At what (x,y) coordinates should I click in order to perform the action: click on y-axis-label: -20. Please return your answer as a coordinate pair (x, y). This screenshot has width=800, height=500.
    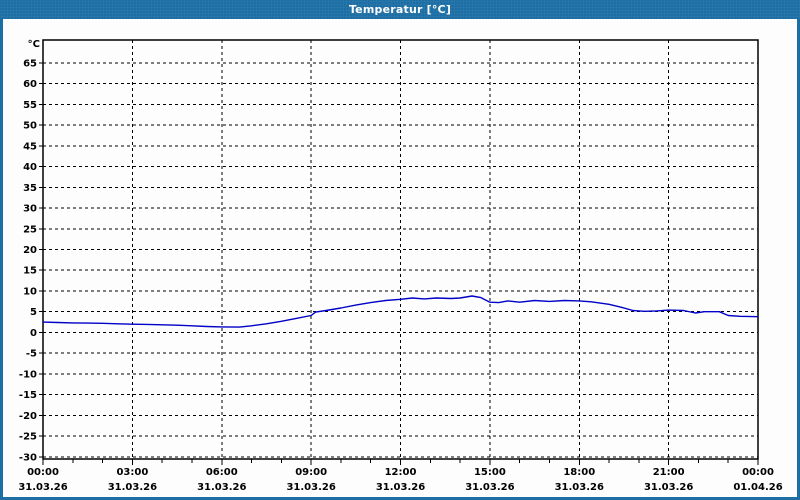
    Looking at the image, I should click on (28, 416).